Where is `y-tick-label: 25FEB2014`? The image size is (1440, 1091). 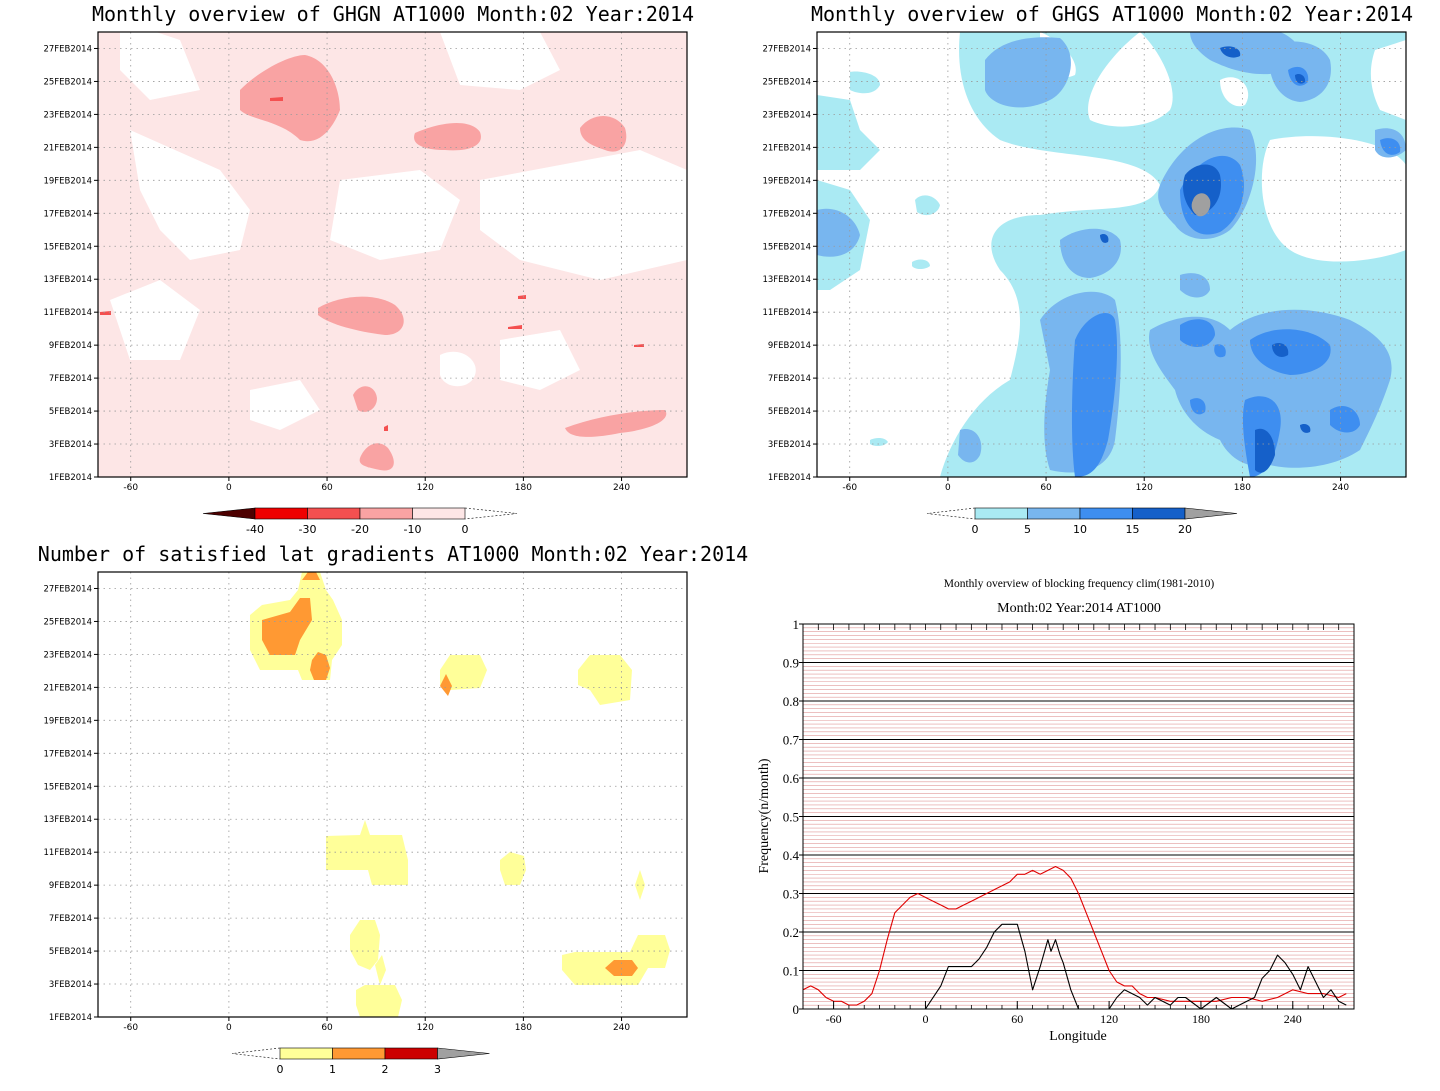 y-tick-label: 25FEB2014 is located at coordinates (67, 82).